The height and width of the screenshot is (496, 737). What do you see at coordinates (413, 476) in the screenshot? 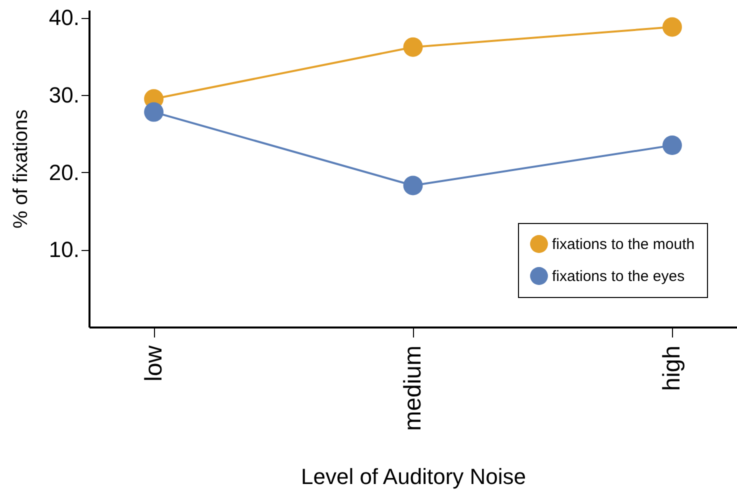
I see `x-axis-title: Level of Auditory Noise` at bounding box center [413, 476].